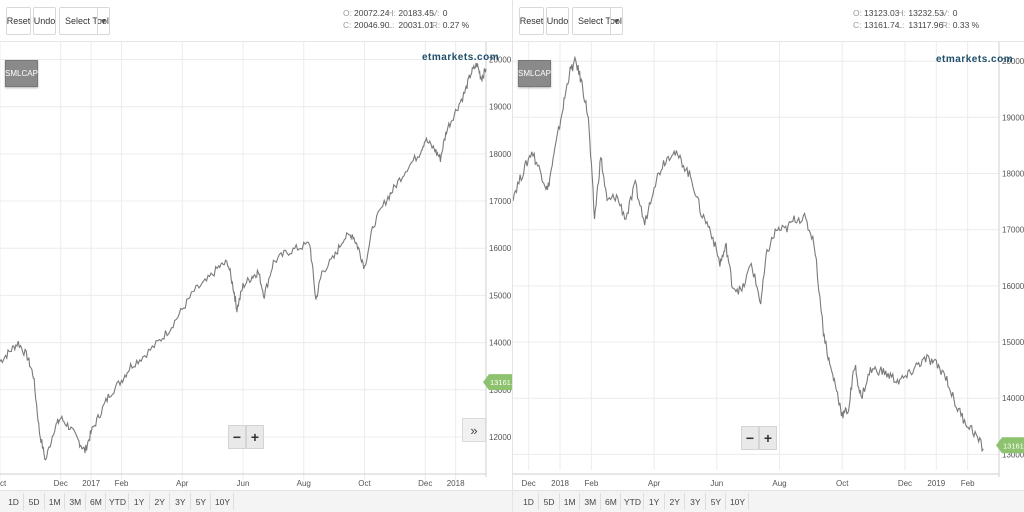  Describe the element at coordinates (1013, 61) in the screenshot. I see `y-tick-label: 20000` at that location.